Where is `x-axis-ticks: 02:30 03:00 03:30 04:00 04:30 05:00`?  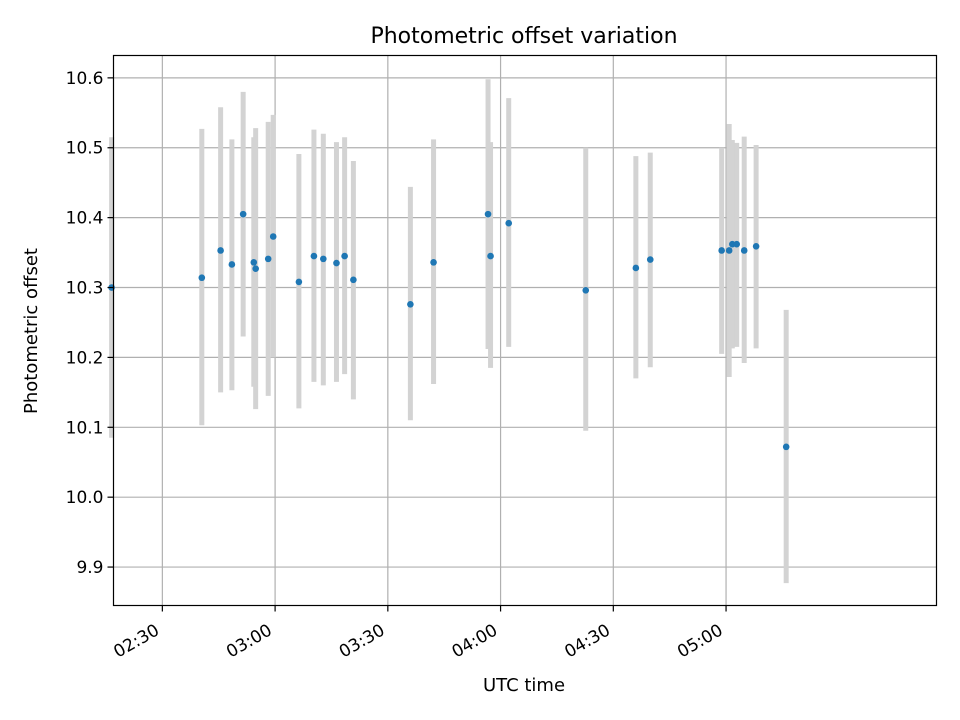
x-axis-ticks: 02:30 03:00 03:30 04:00 04:30 05:00 is located at coordinates (418, 634).